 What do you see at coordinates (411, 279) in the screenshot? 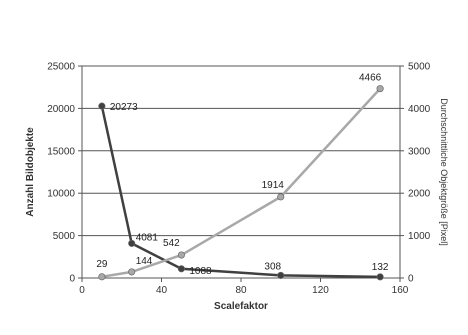
I see `y2-tick-label: 0` at bounding box center [411, 279].